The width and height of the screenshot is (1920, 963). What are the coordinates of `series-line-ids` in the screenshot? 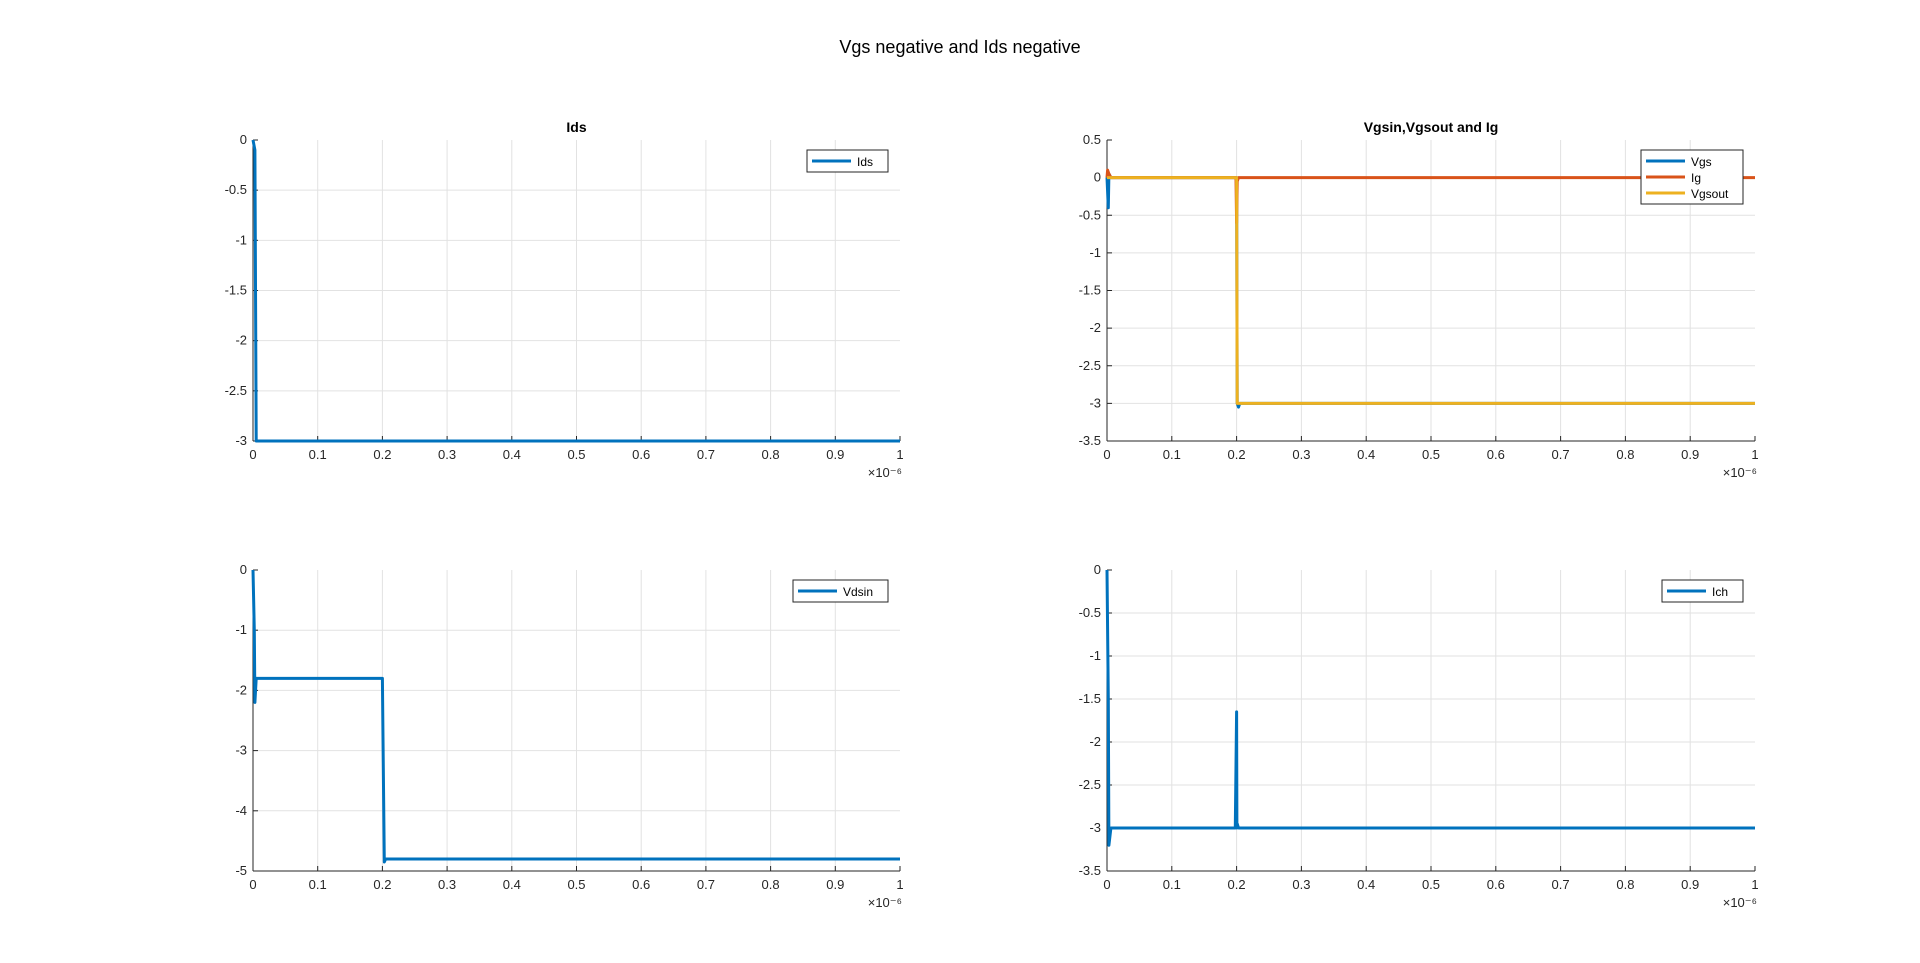 It's located at (575, 291).